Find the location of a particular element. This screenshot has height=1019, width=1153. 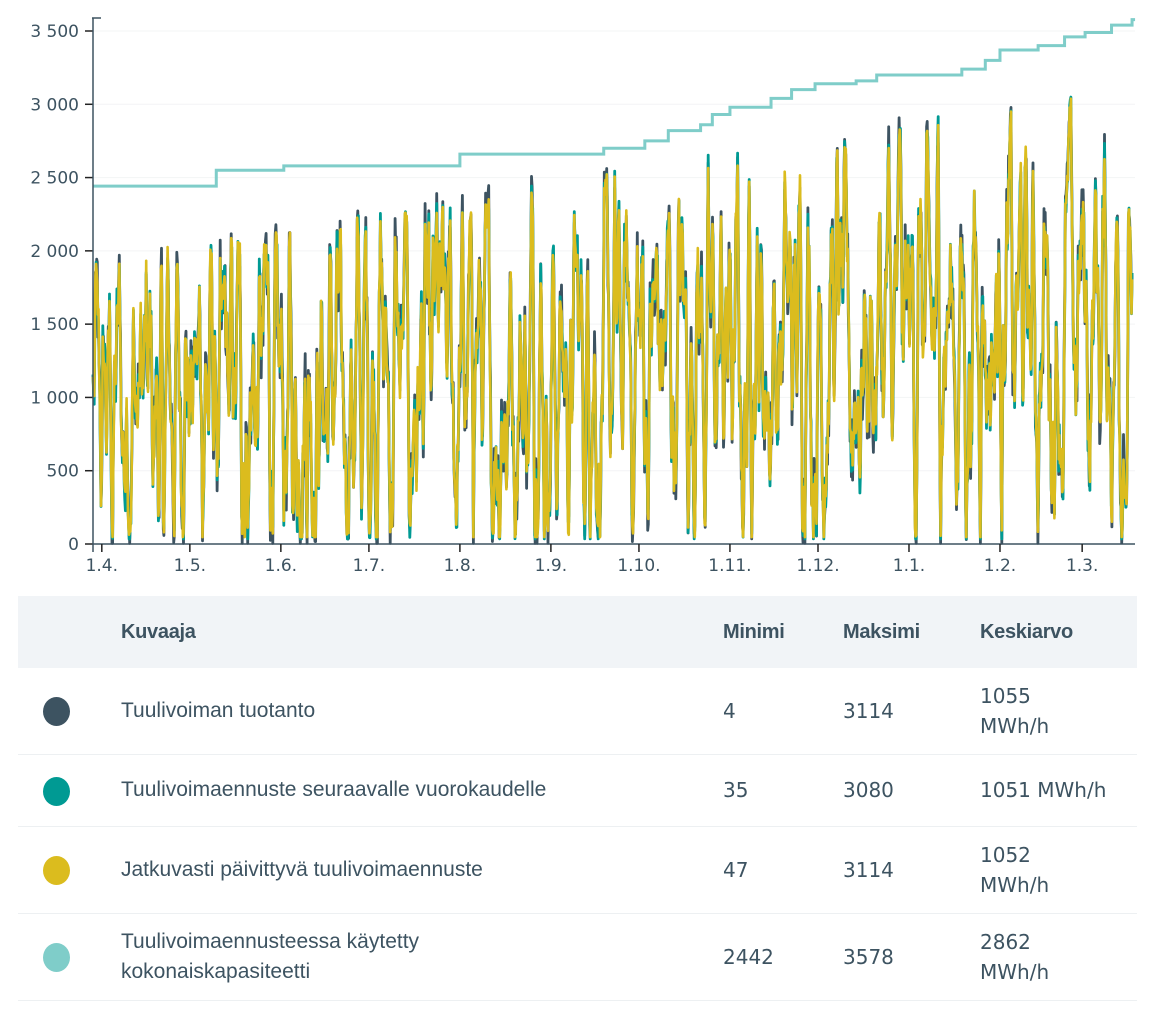

series-min: 47 is located at coordinates (782, 870).